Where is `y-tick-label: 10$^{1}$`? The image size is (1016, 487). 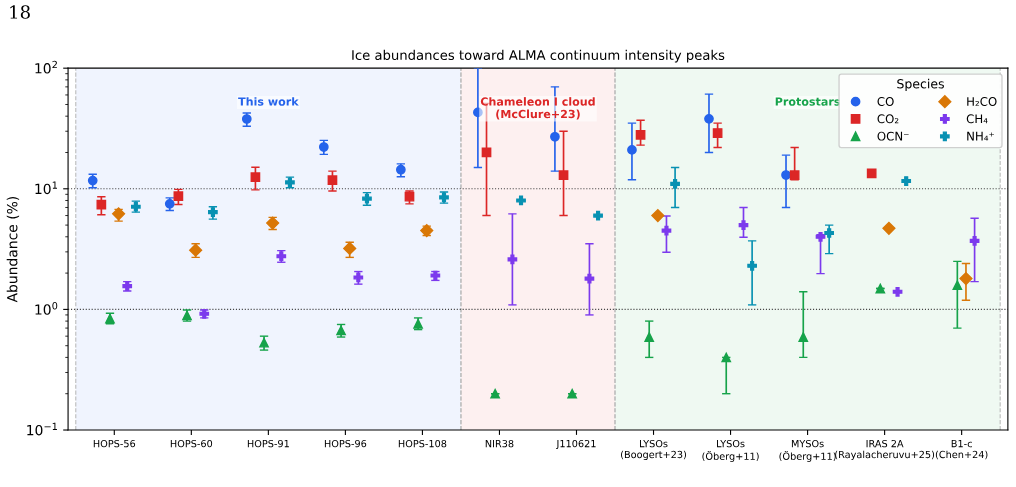 y-tick-label: 10$^{1}$ is located at coordinates (46, 188).